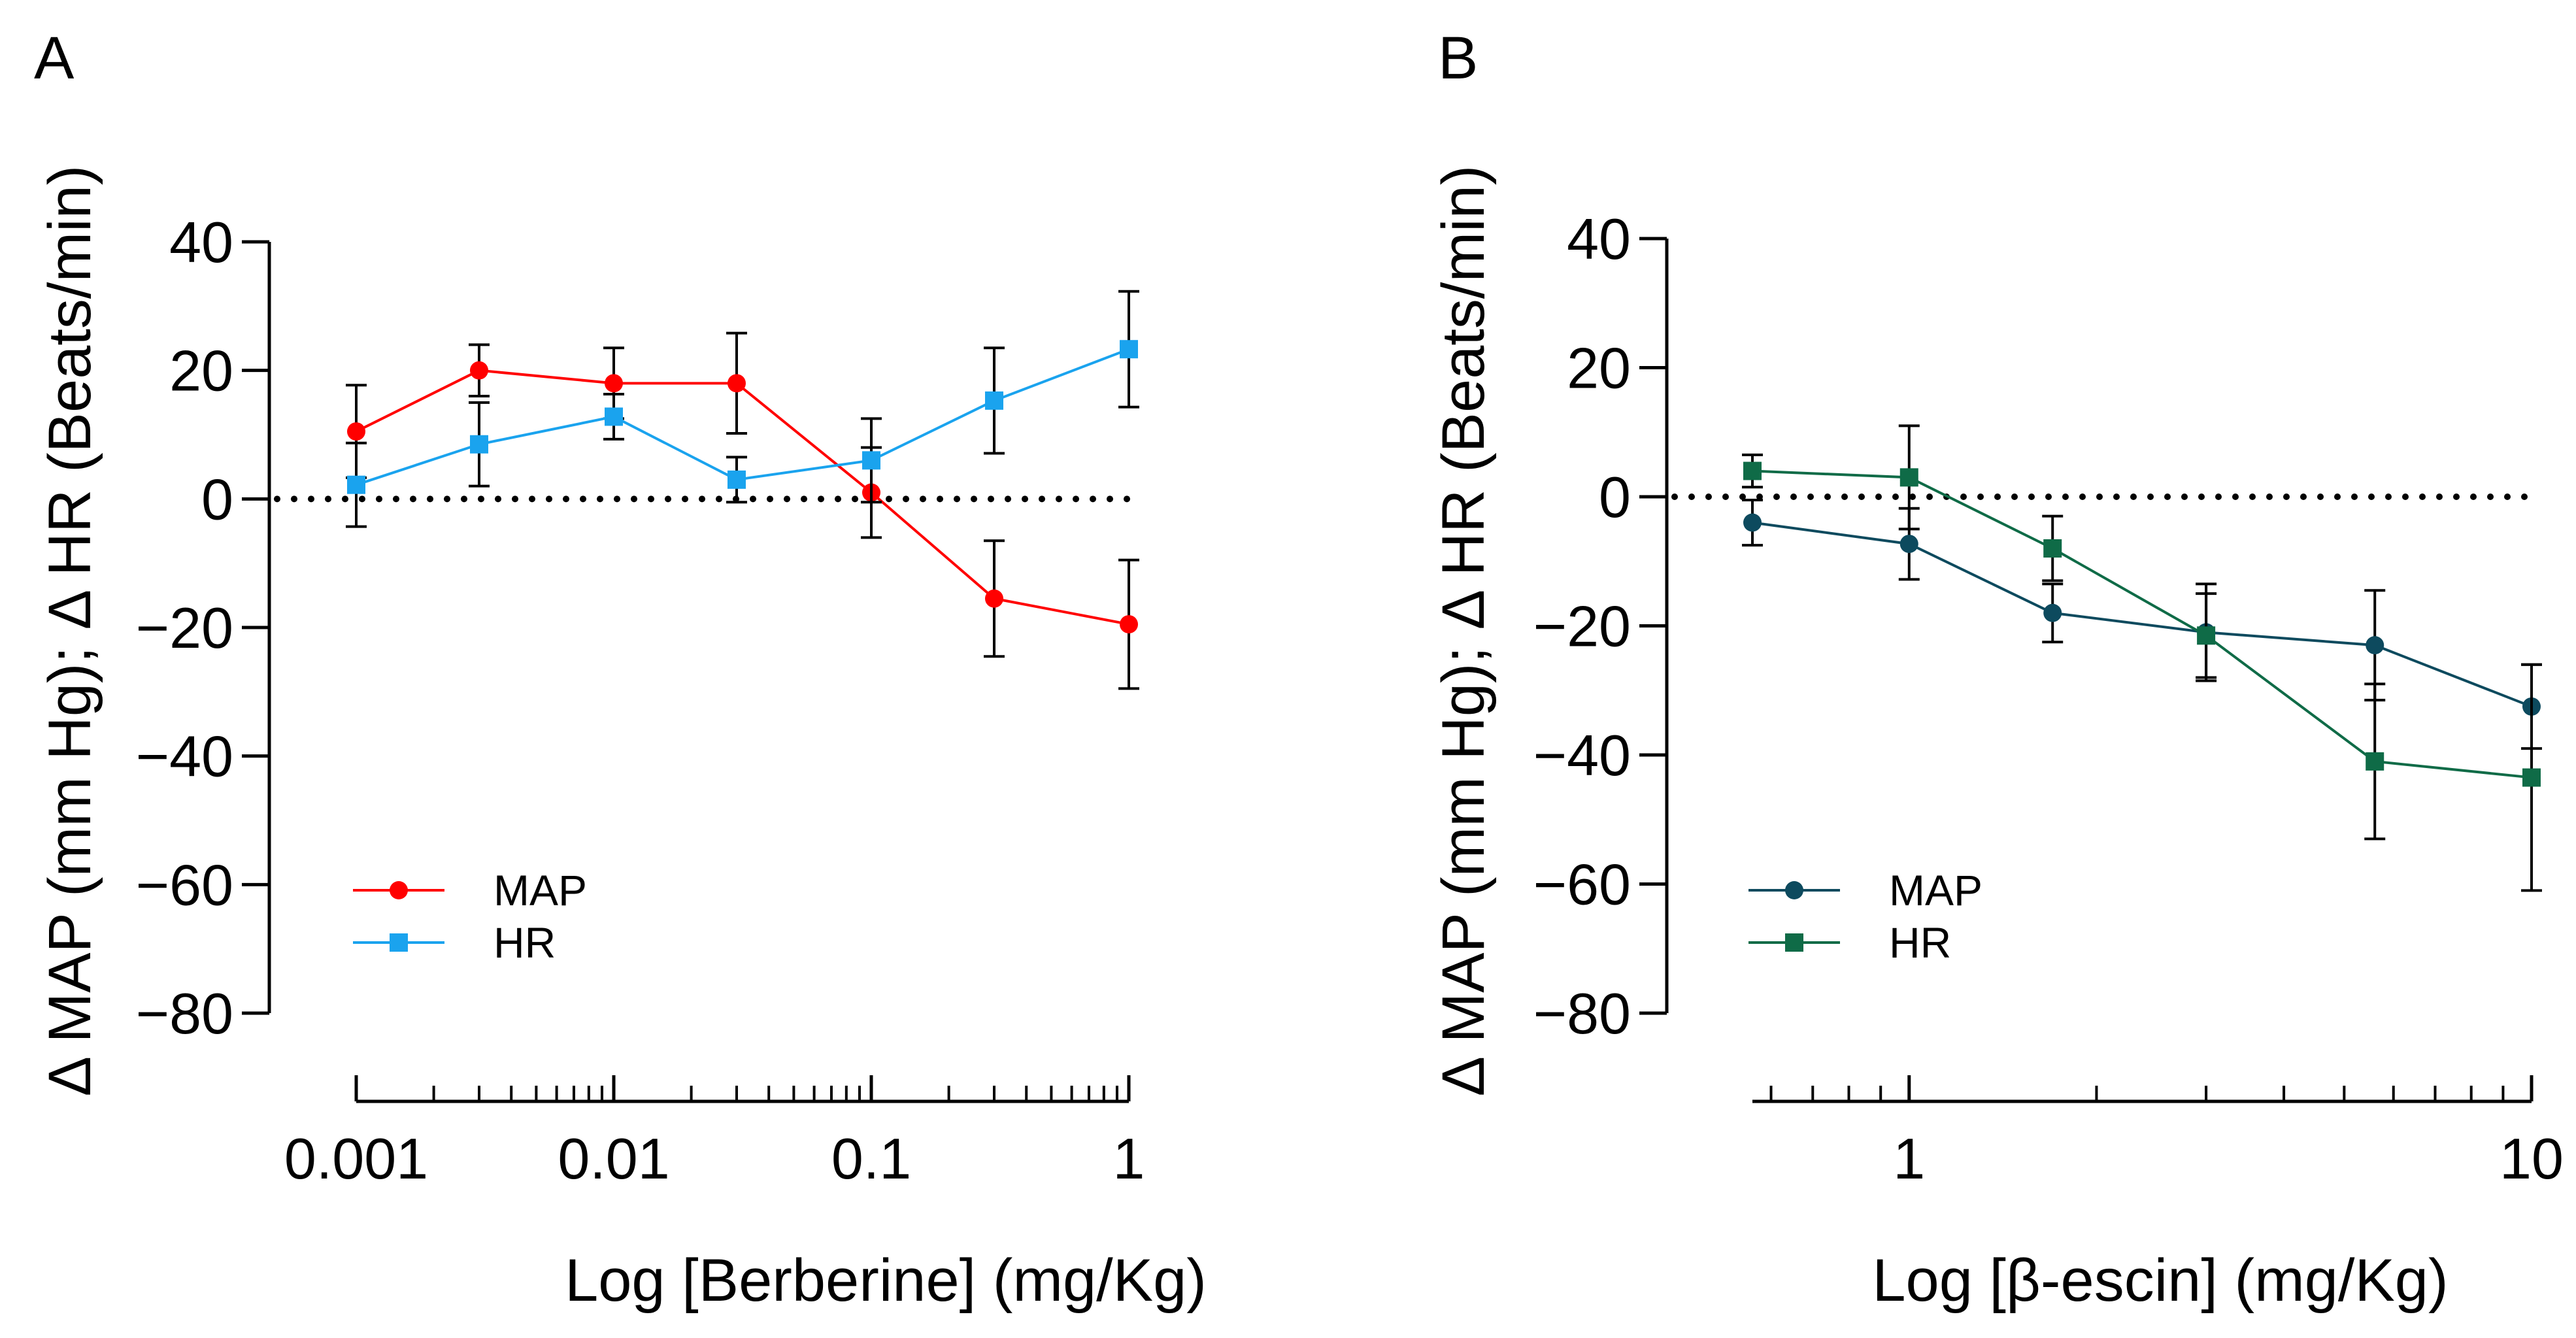  I want to click on x-tick-label-a: 0.1, so click(871, 1158).